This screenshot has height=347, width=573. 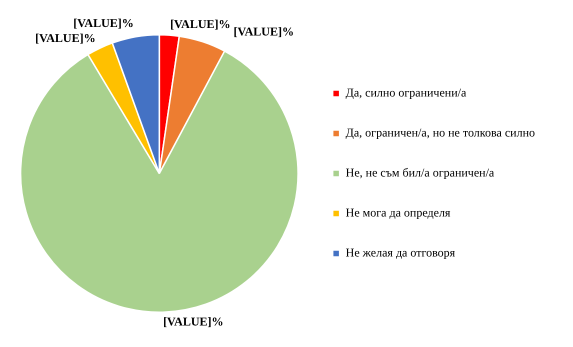 I want to click on legend-label: Не, не съм бил/а ограничен/а, so click(x=420, y=173).